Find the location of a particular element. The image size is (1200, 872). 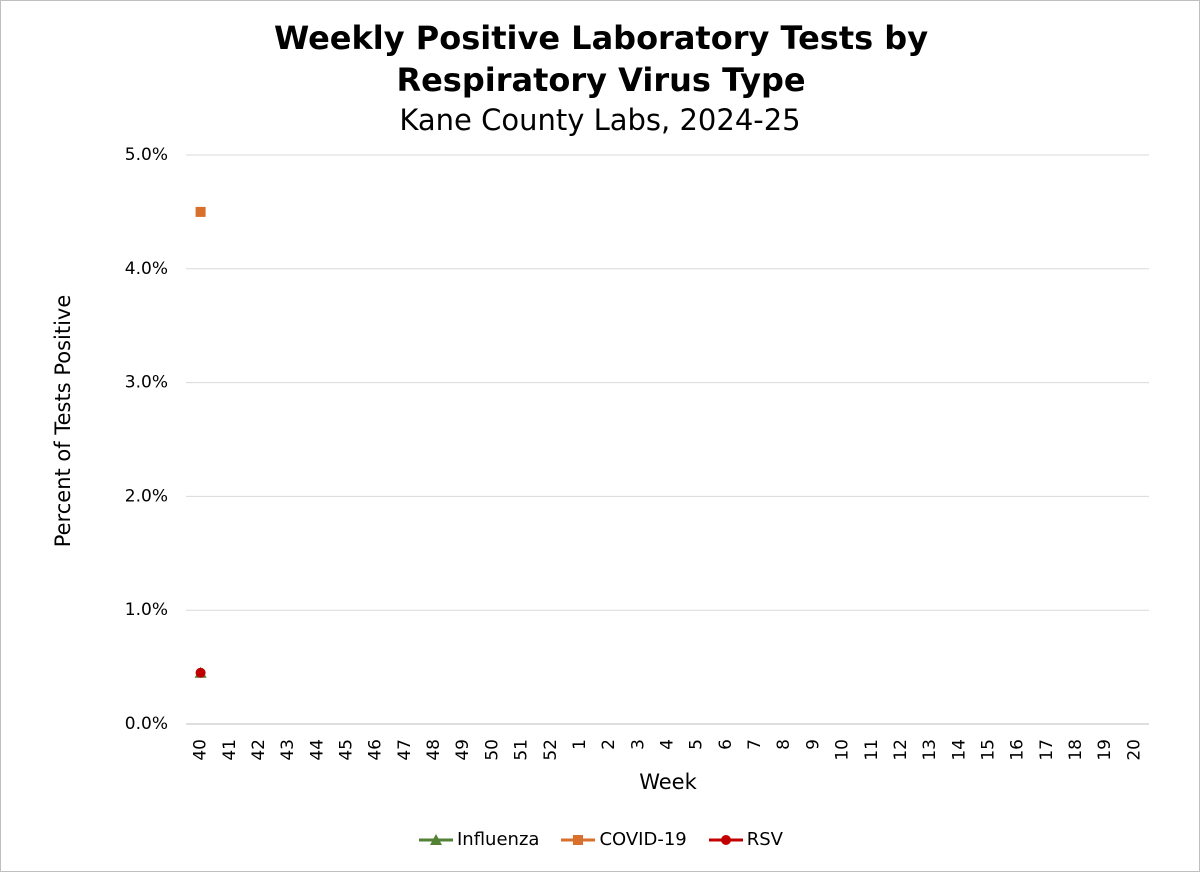

x-tick-label: 46 is located at coordinates (376, 750).